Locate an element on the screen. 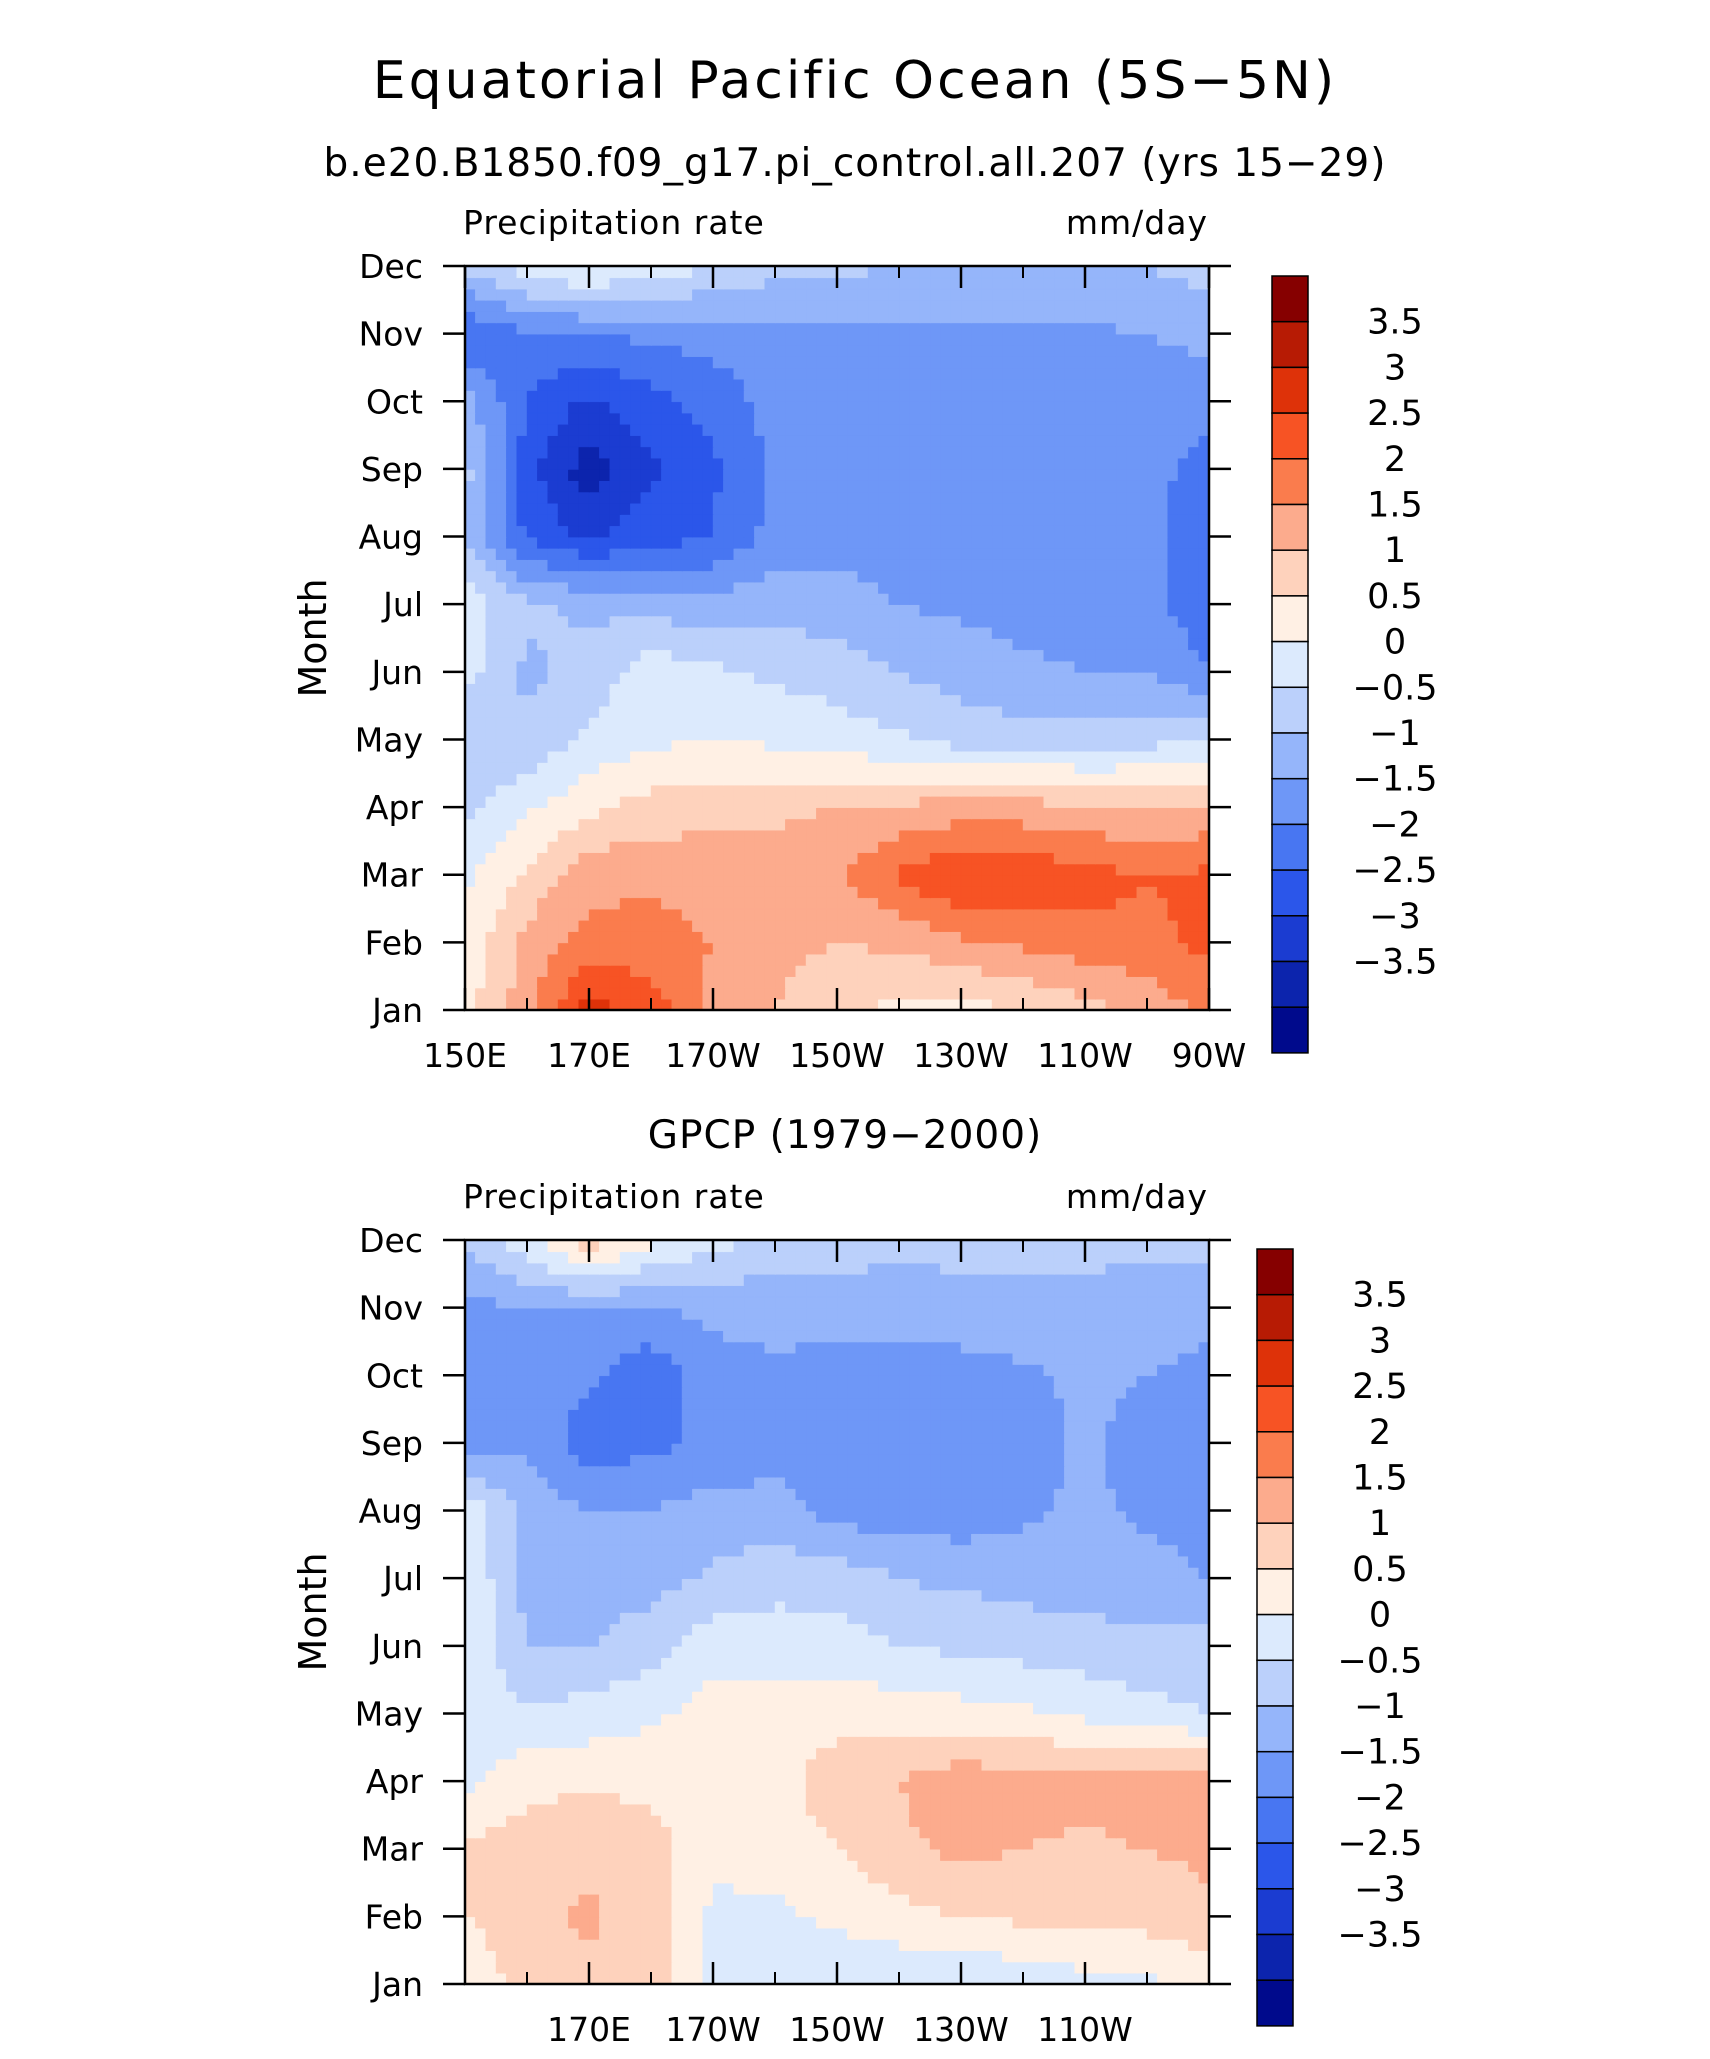 This screenshot has width=1710, height=2059. colorbar-tick-label: 2.5 is located at coordinates (1395, 414).